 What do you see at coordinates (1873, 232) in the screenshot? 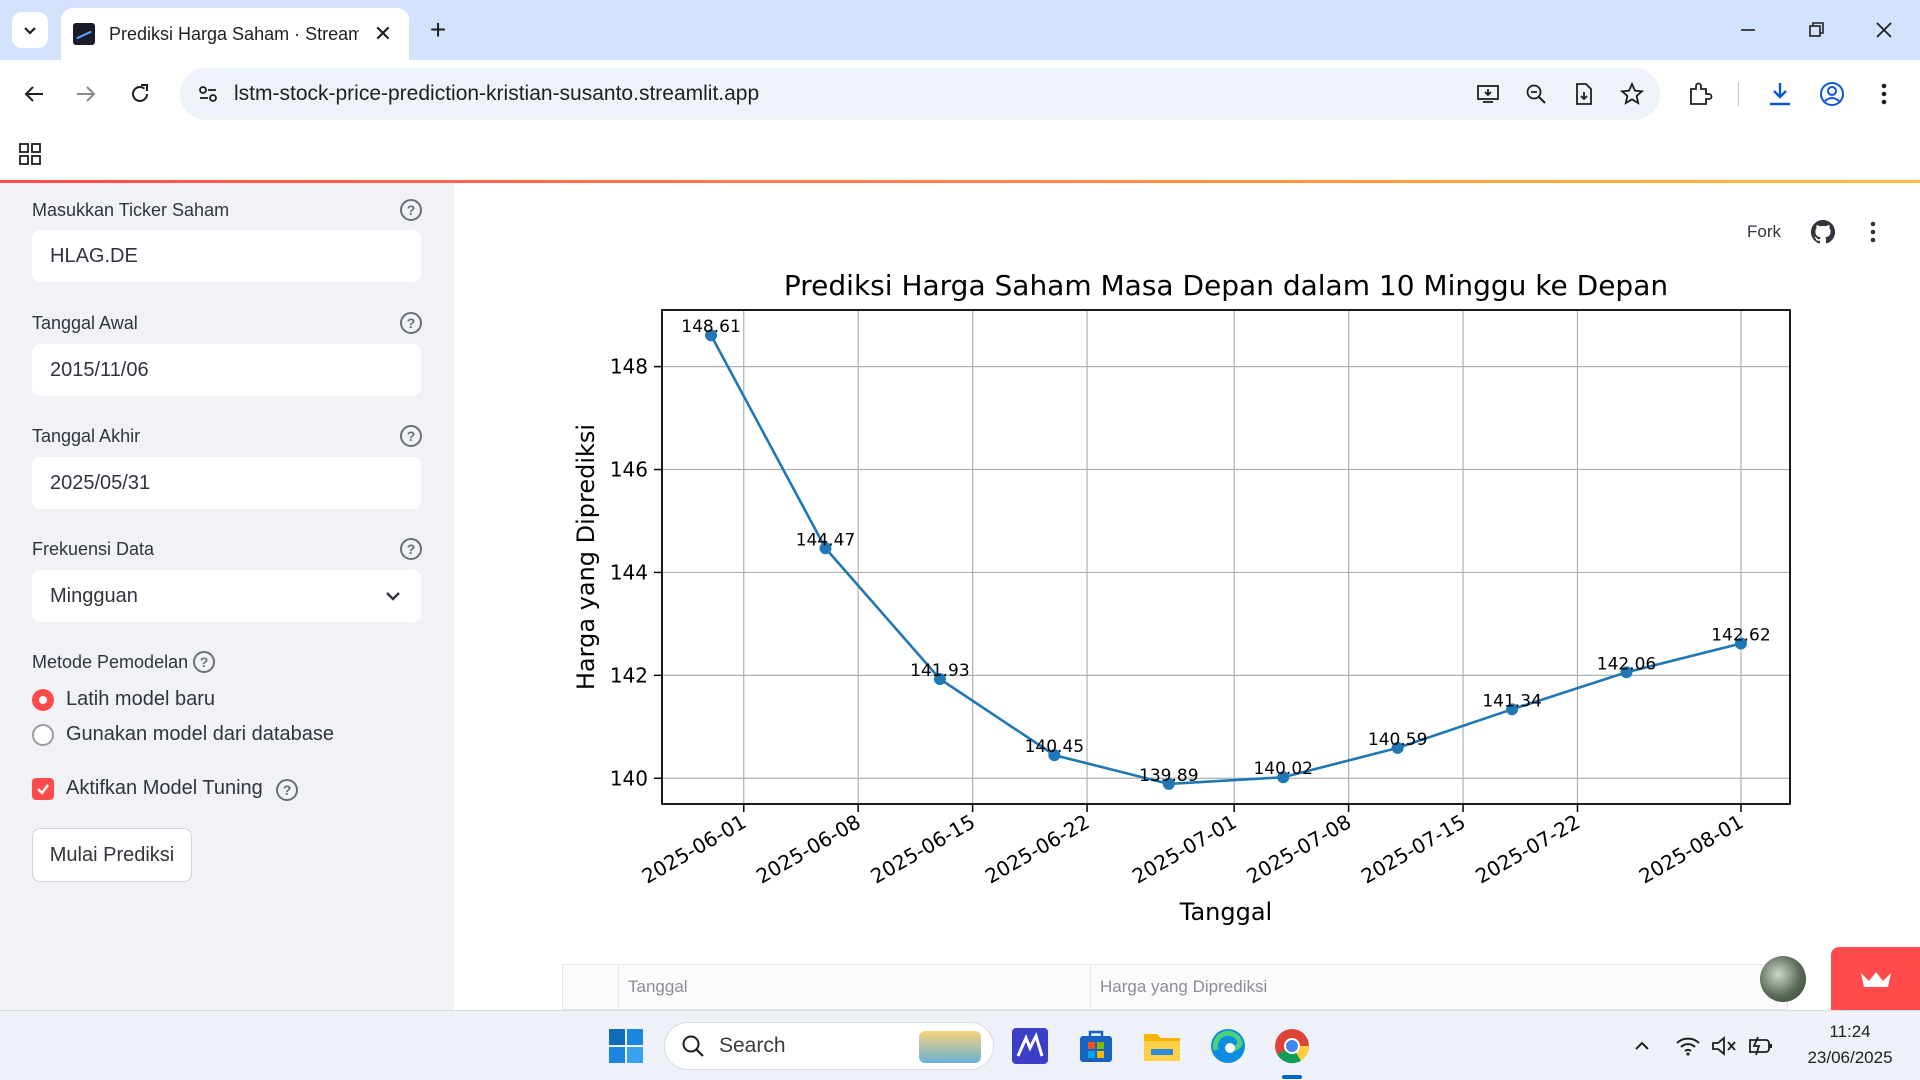
I see `more-vertical-icon` at bounding box center [1873, 232].